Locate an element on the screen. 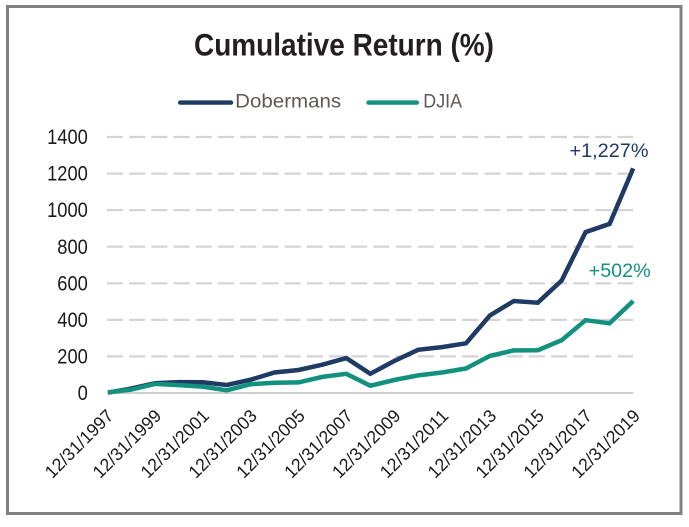 This screenshot has height=527, width=689. svg-text: 1400 is located at coordinates (67, 137).